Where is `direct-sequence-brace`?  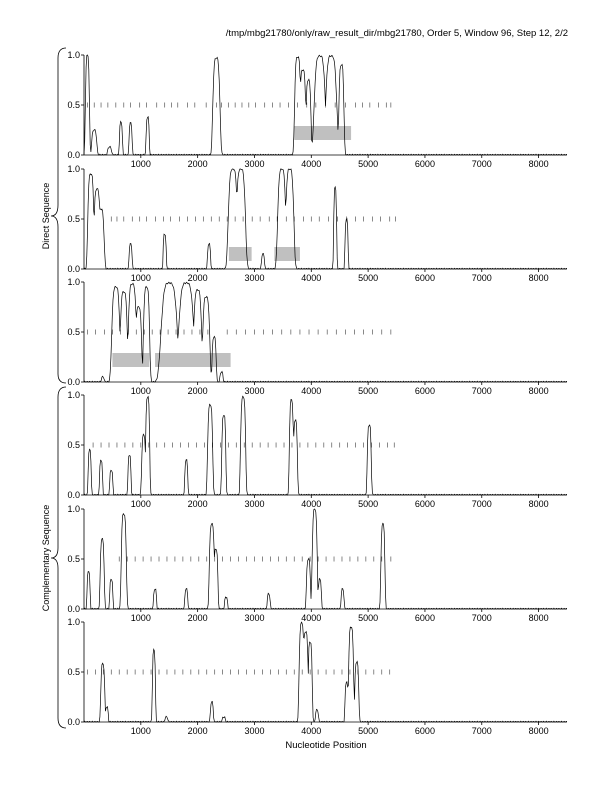
direct-sequence-brace is located at coordinates (58, 215).